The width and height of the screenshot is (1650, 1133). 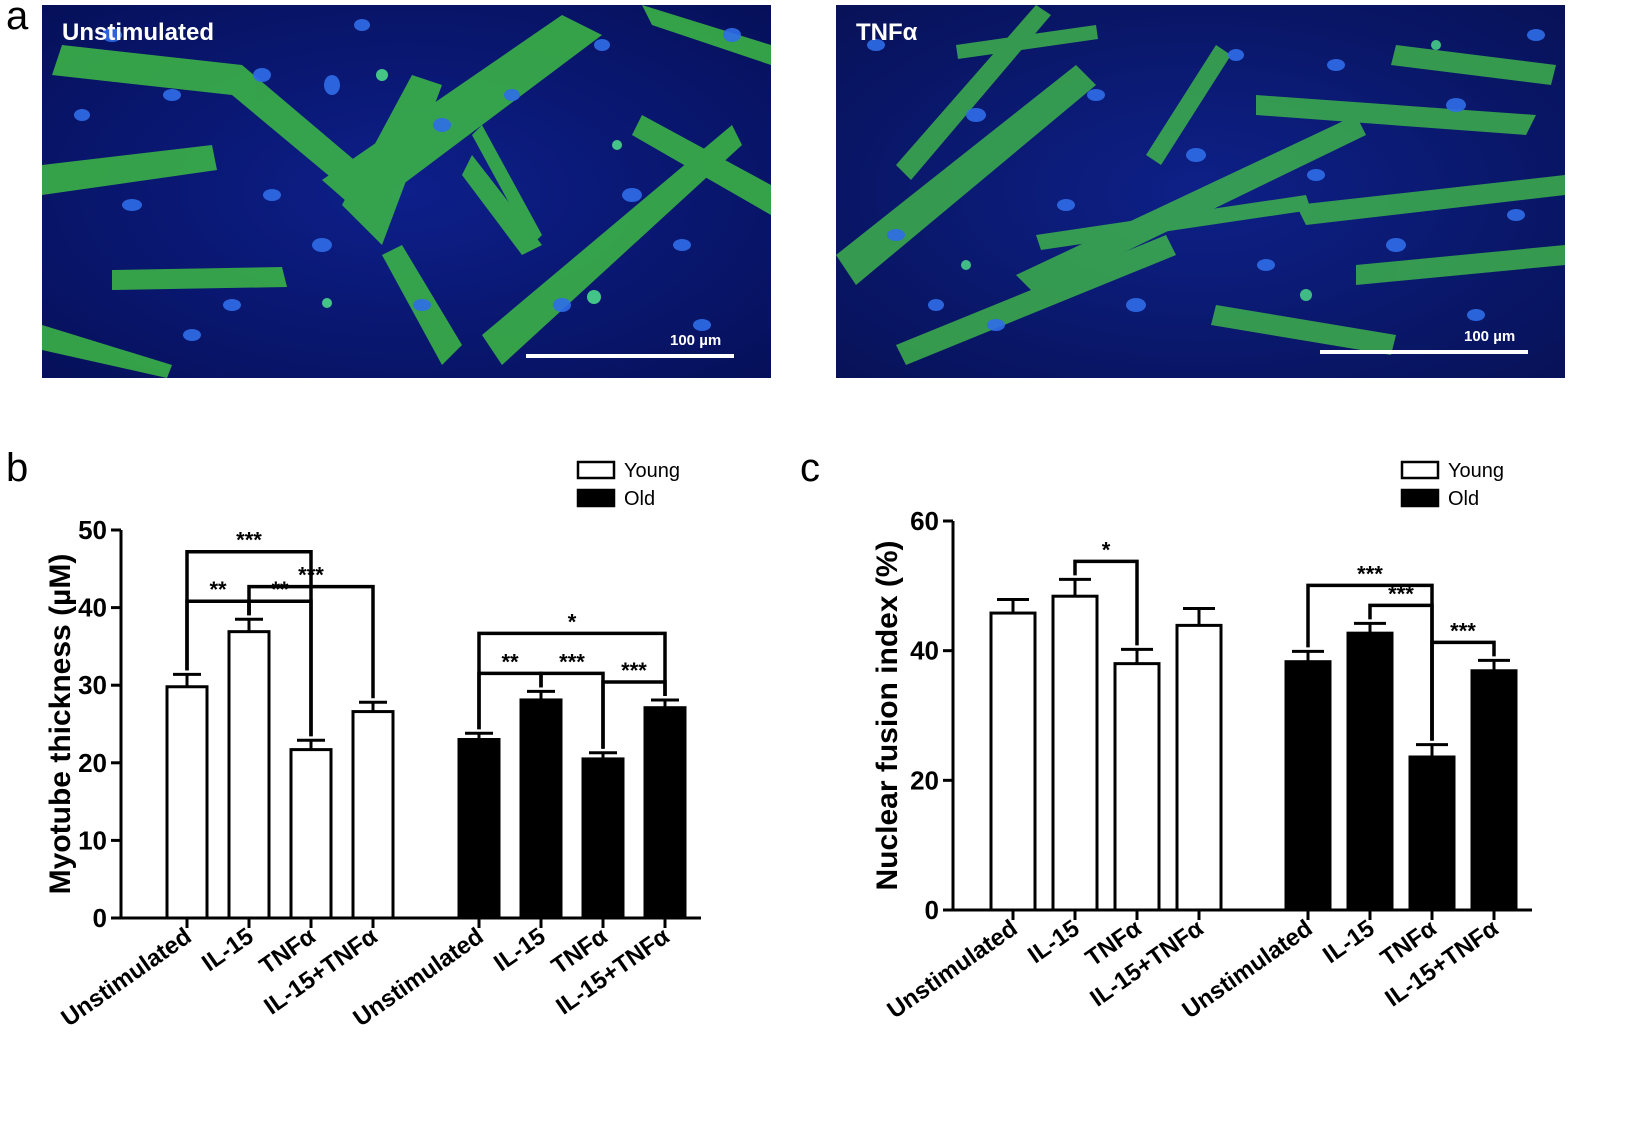 I want to click on micrograph-label-unstimulated: Unstimulated, so click(x=138, y=32).